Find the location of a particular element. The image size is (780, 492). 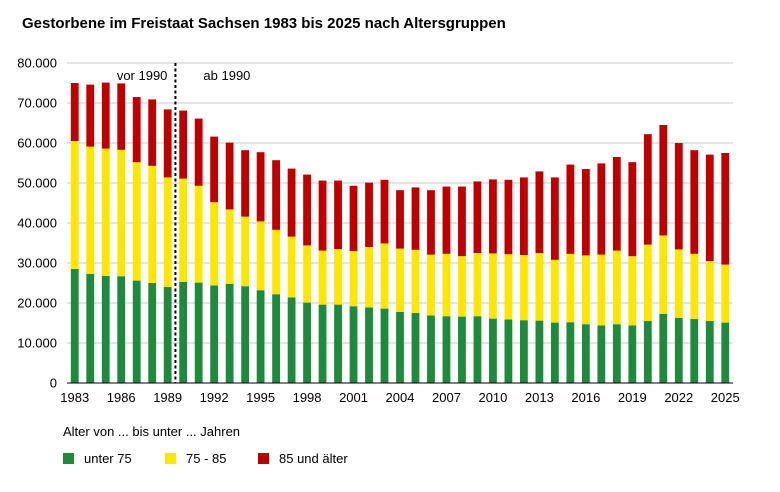

bar-segment-75-85-2022 is located at coordinates (678, 283).